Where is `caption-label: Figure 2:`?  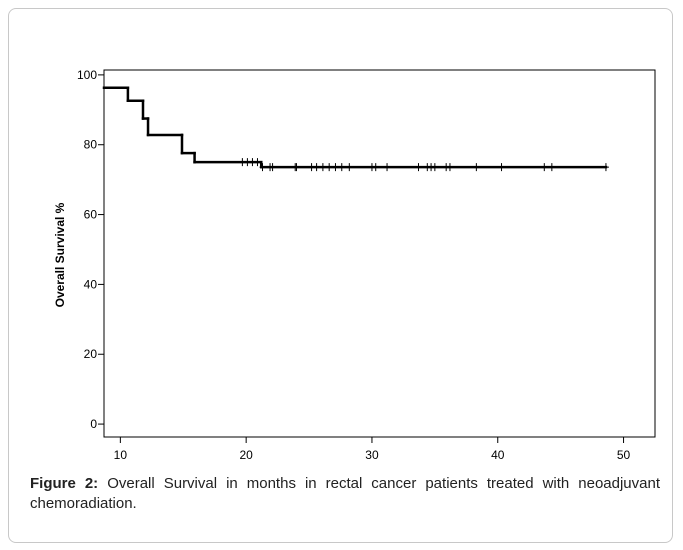 caption-label: Figure 2: is located at coordinates (64, 483).